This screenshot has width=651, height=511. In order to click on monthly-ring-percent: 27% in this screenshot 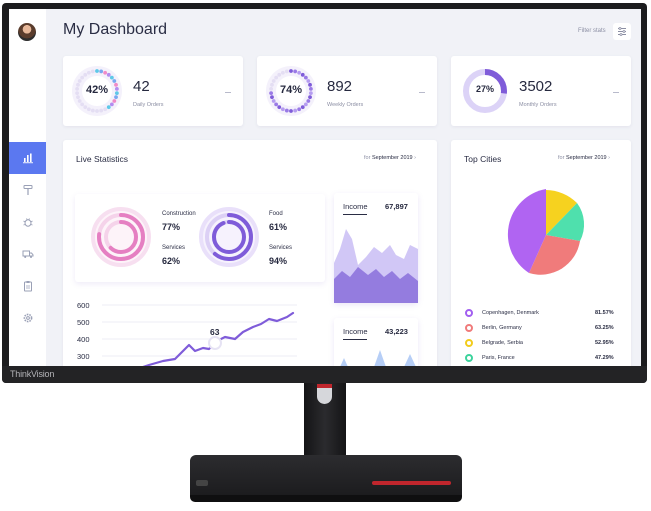, I will do `click(484, 89)`.